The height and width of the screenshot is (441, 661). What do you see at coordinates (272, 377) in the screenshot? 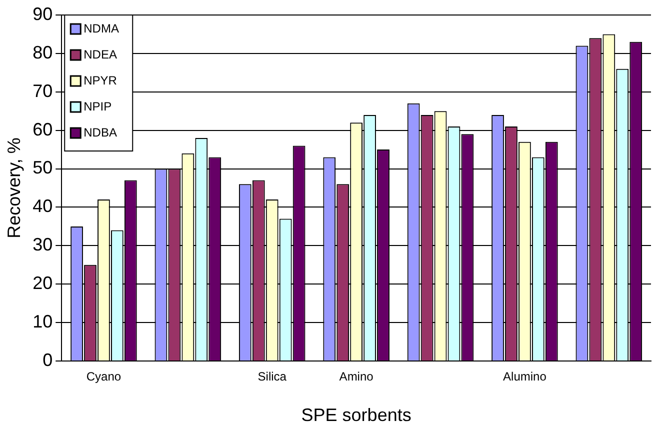
I see `x-tick-label: Silica` at bounding box center [272, 377].